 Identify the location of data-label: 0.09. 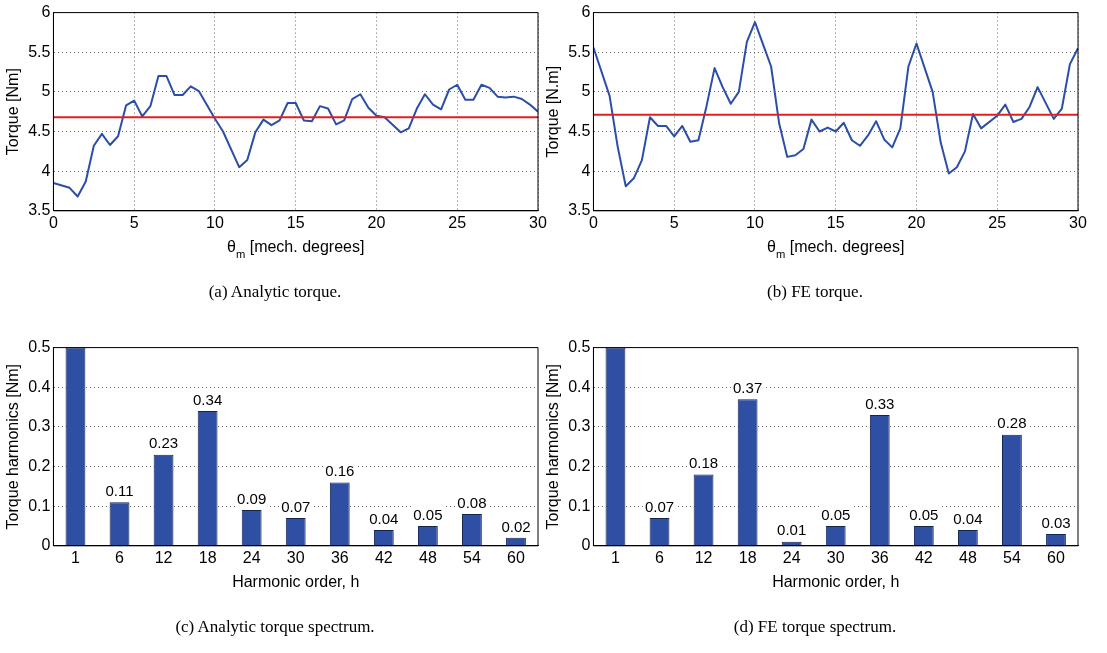
(252, 498).